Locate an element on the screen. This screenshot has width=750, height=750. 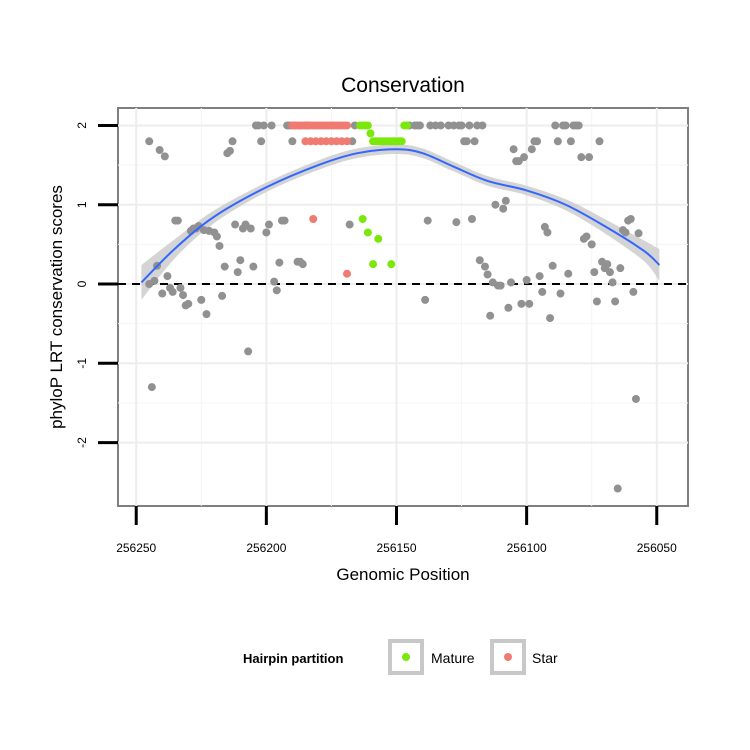
x-tick-label: 256250 is located at coordinates (136, 548).